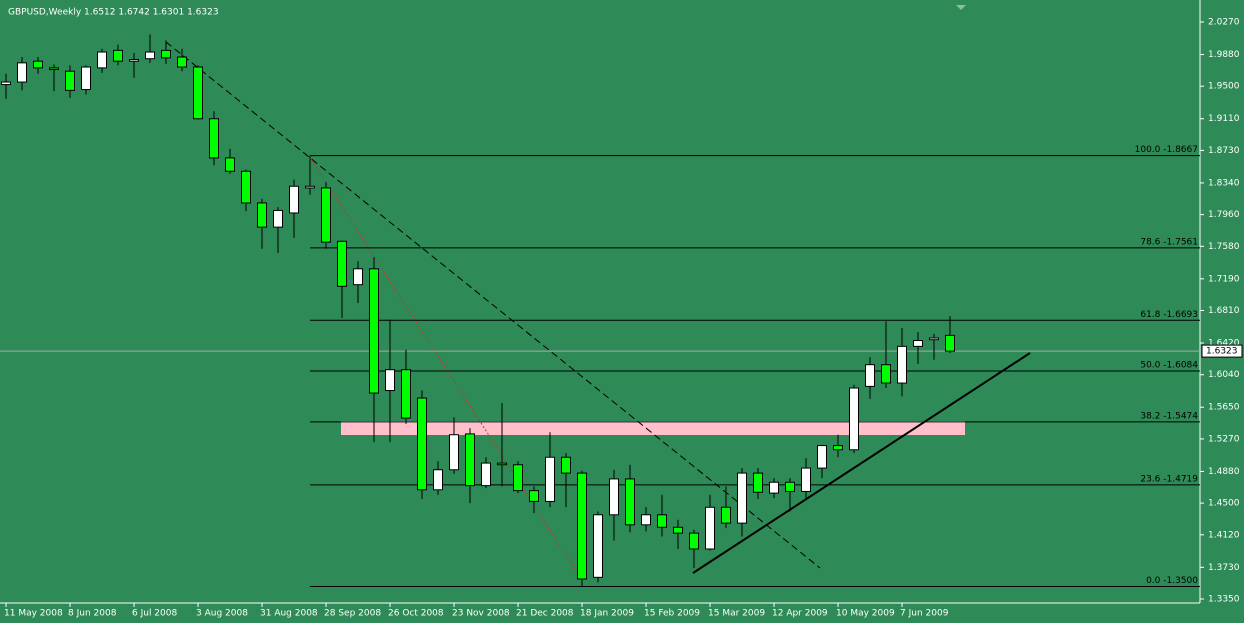  Describe the element at coordinates (961, 7) in the screenshot. I see `shift-marker` at that location.